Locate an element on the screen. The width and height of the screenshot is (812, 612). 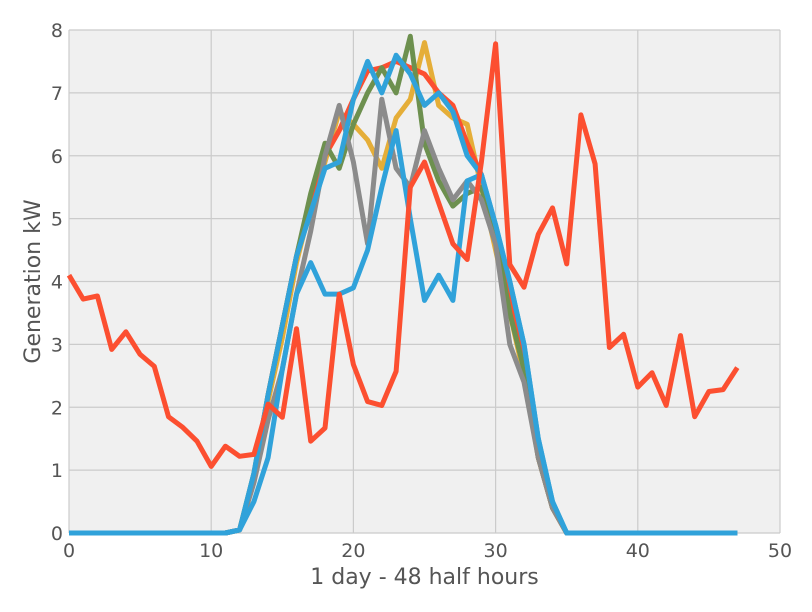
y-tick-label: 0 is located at coordinates (57, 534).